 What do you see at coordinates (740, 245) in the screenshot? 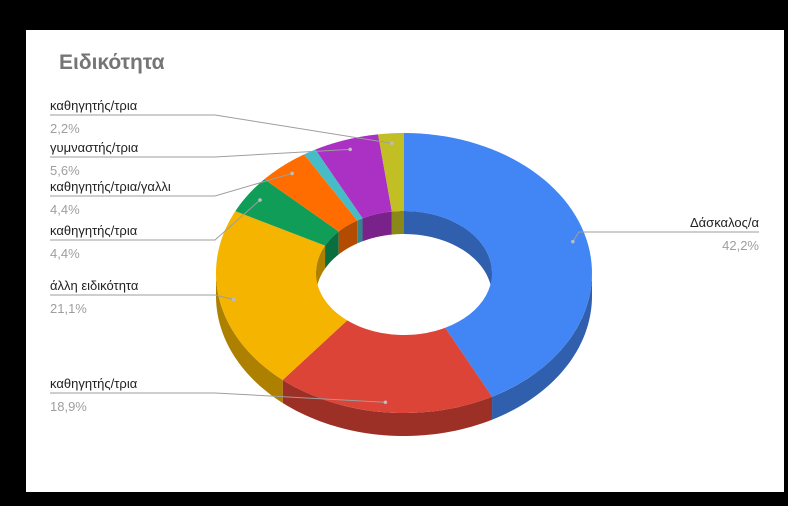
I see `slice-value-0: 42,2%` at bounding box center [740, 245].